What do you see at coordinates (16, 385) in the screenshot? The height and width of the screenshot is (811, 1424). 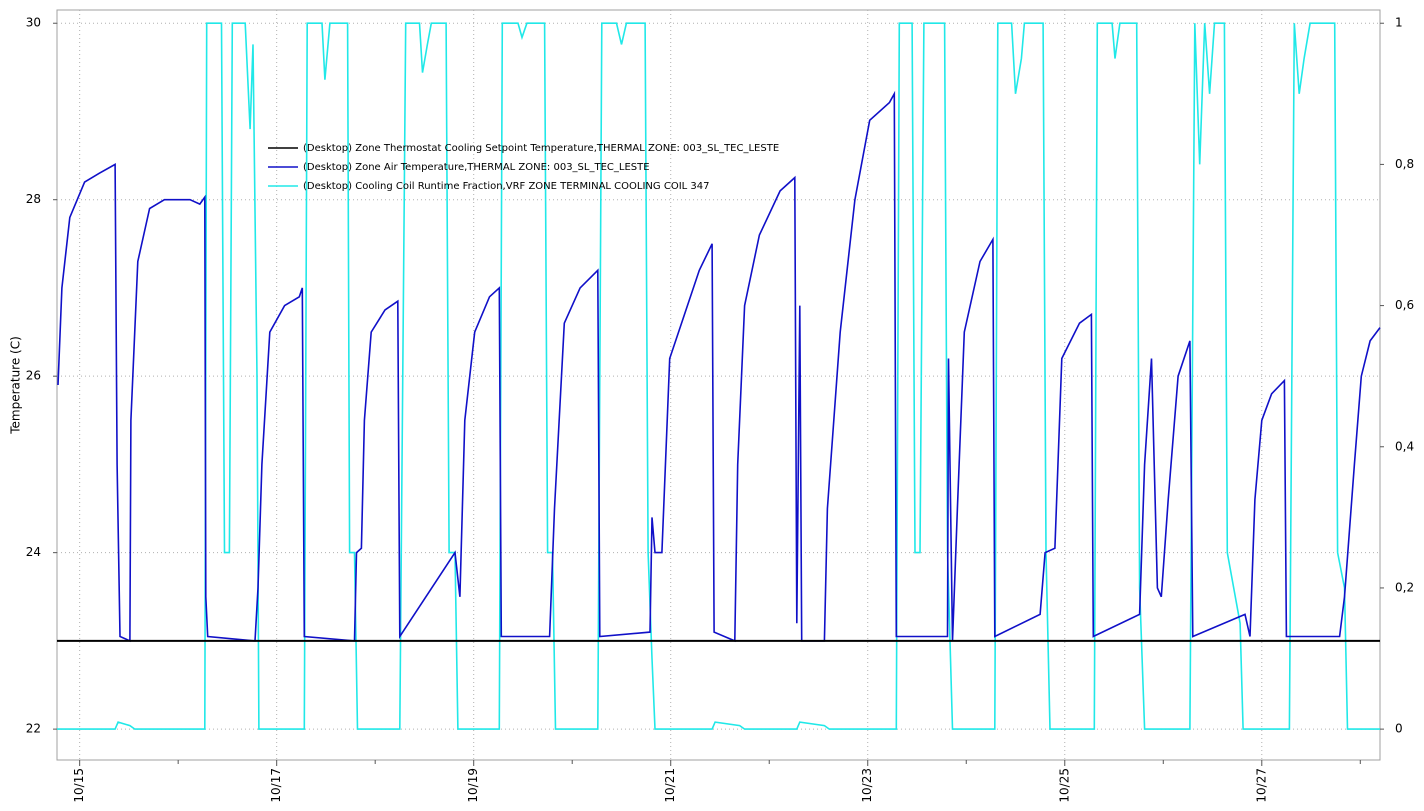 I see `y-axis-label: Temperature (C)` at bounding box center [16, 385].